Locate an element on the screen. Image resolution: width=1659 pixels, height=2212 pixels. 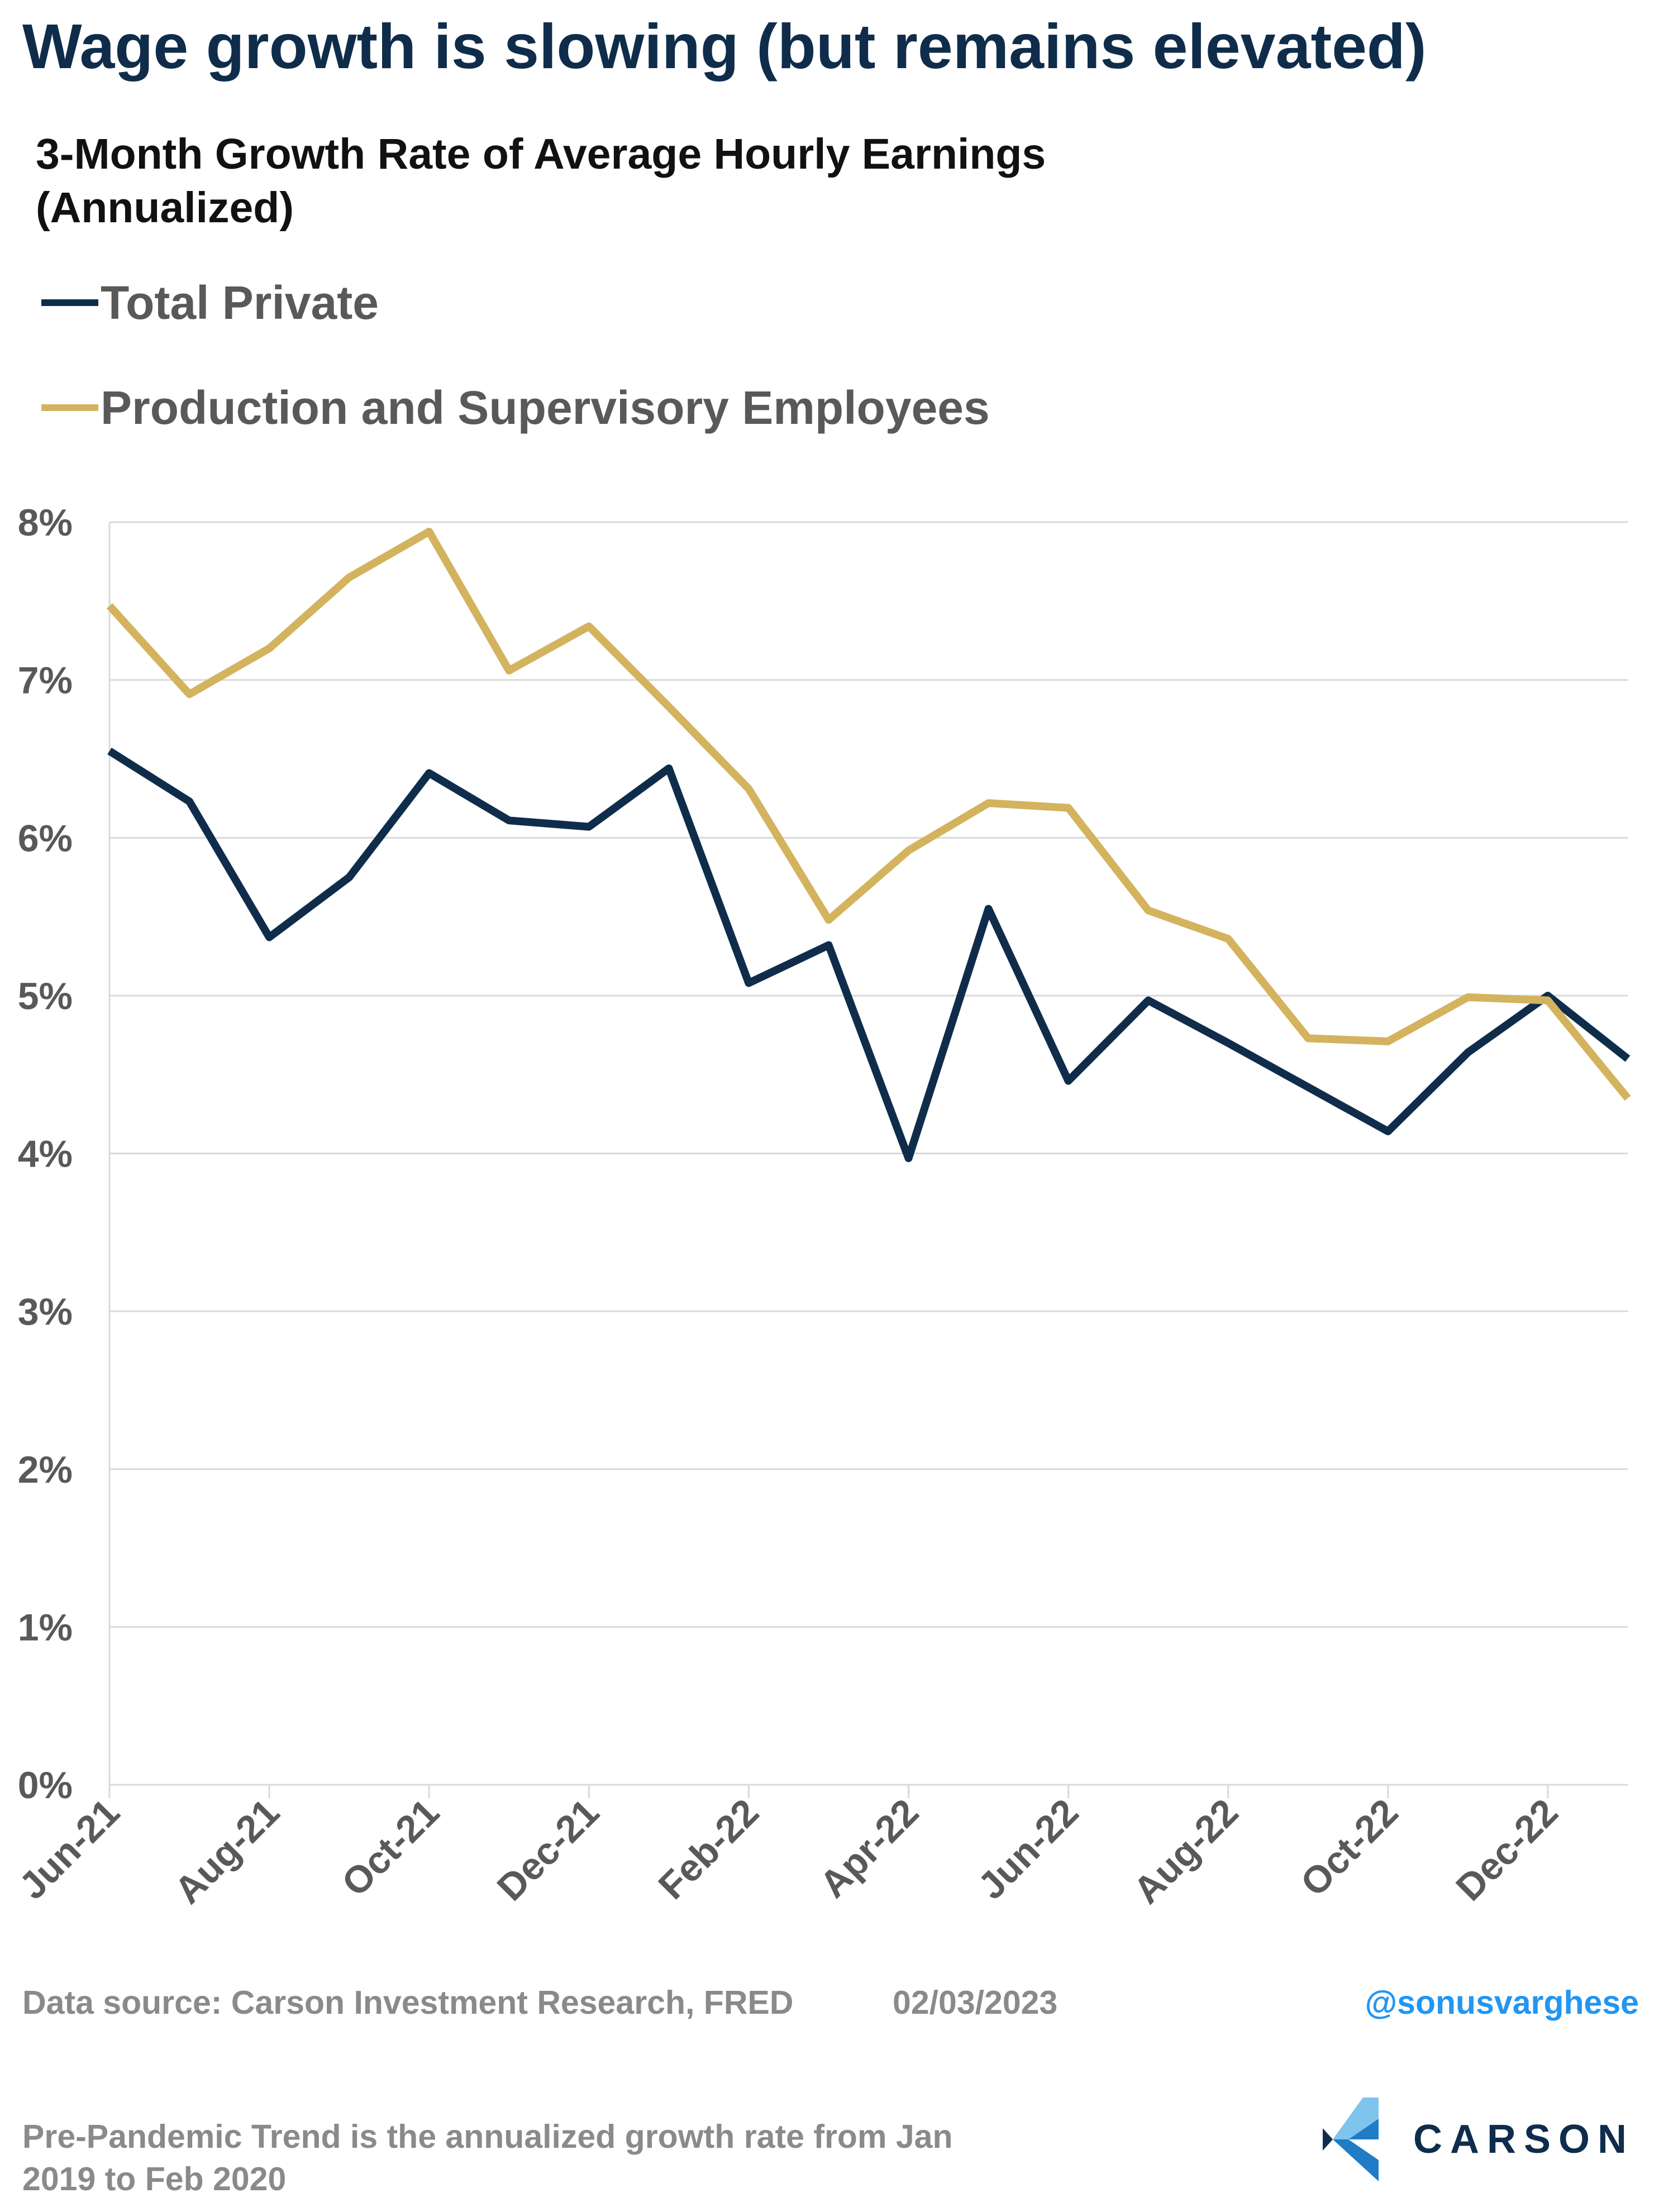
y-tick-label: 4% is located at coordinates (46, 1154).